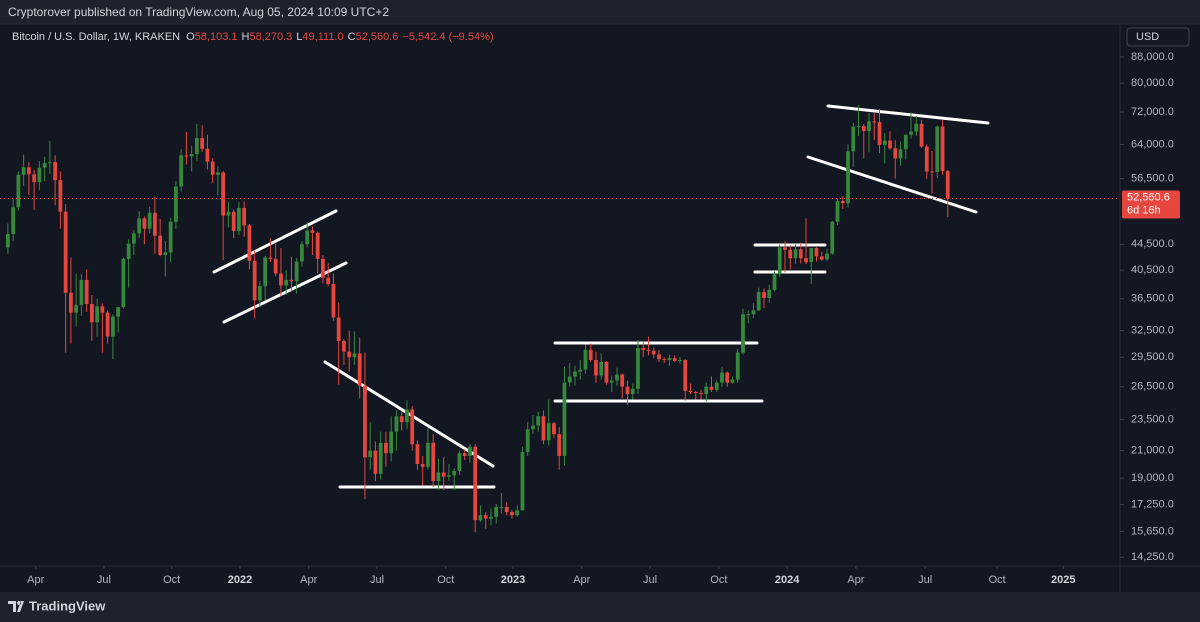 The image size is (1200, 622). I want to click on legend-value: 52,560.6, so click(377, 37).